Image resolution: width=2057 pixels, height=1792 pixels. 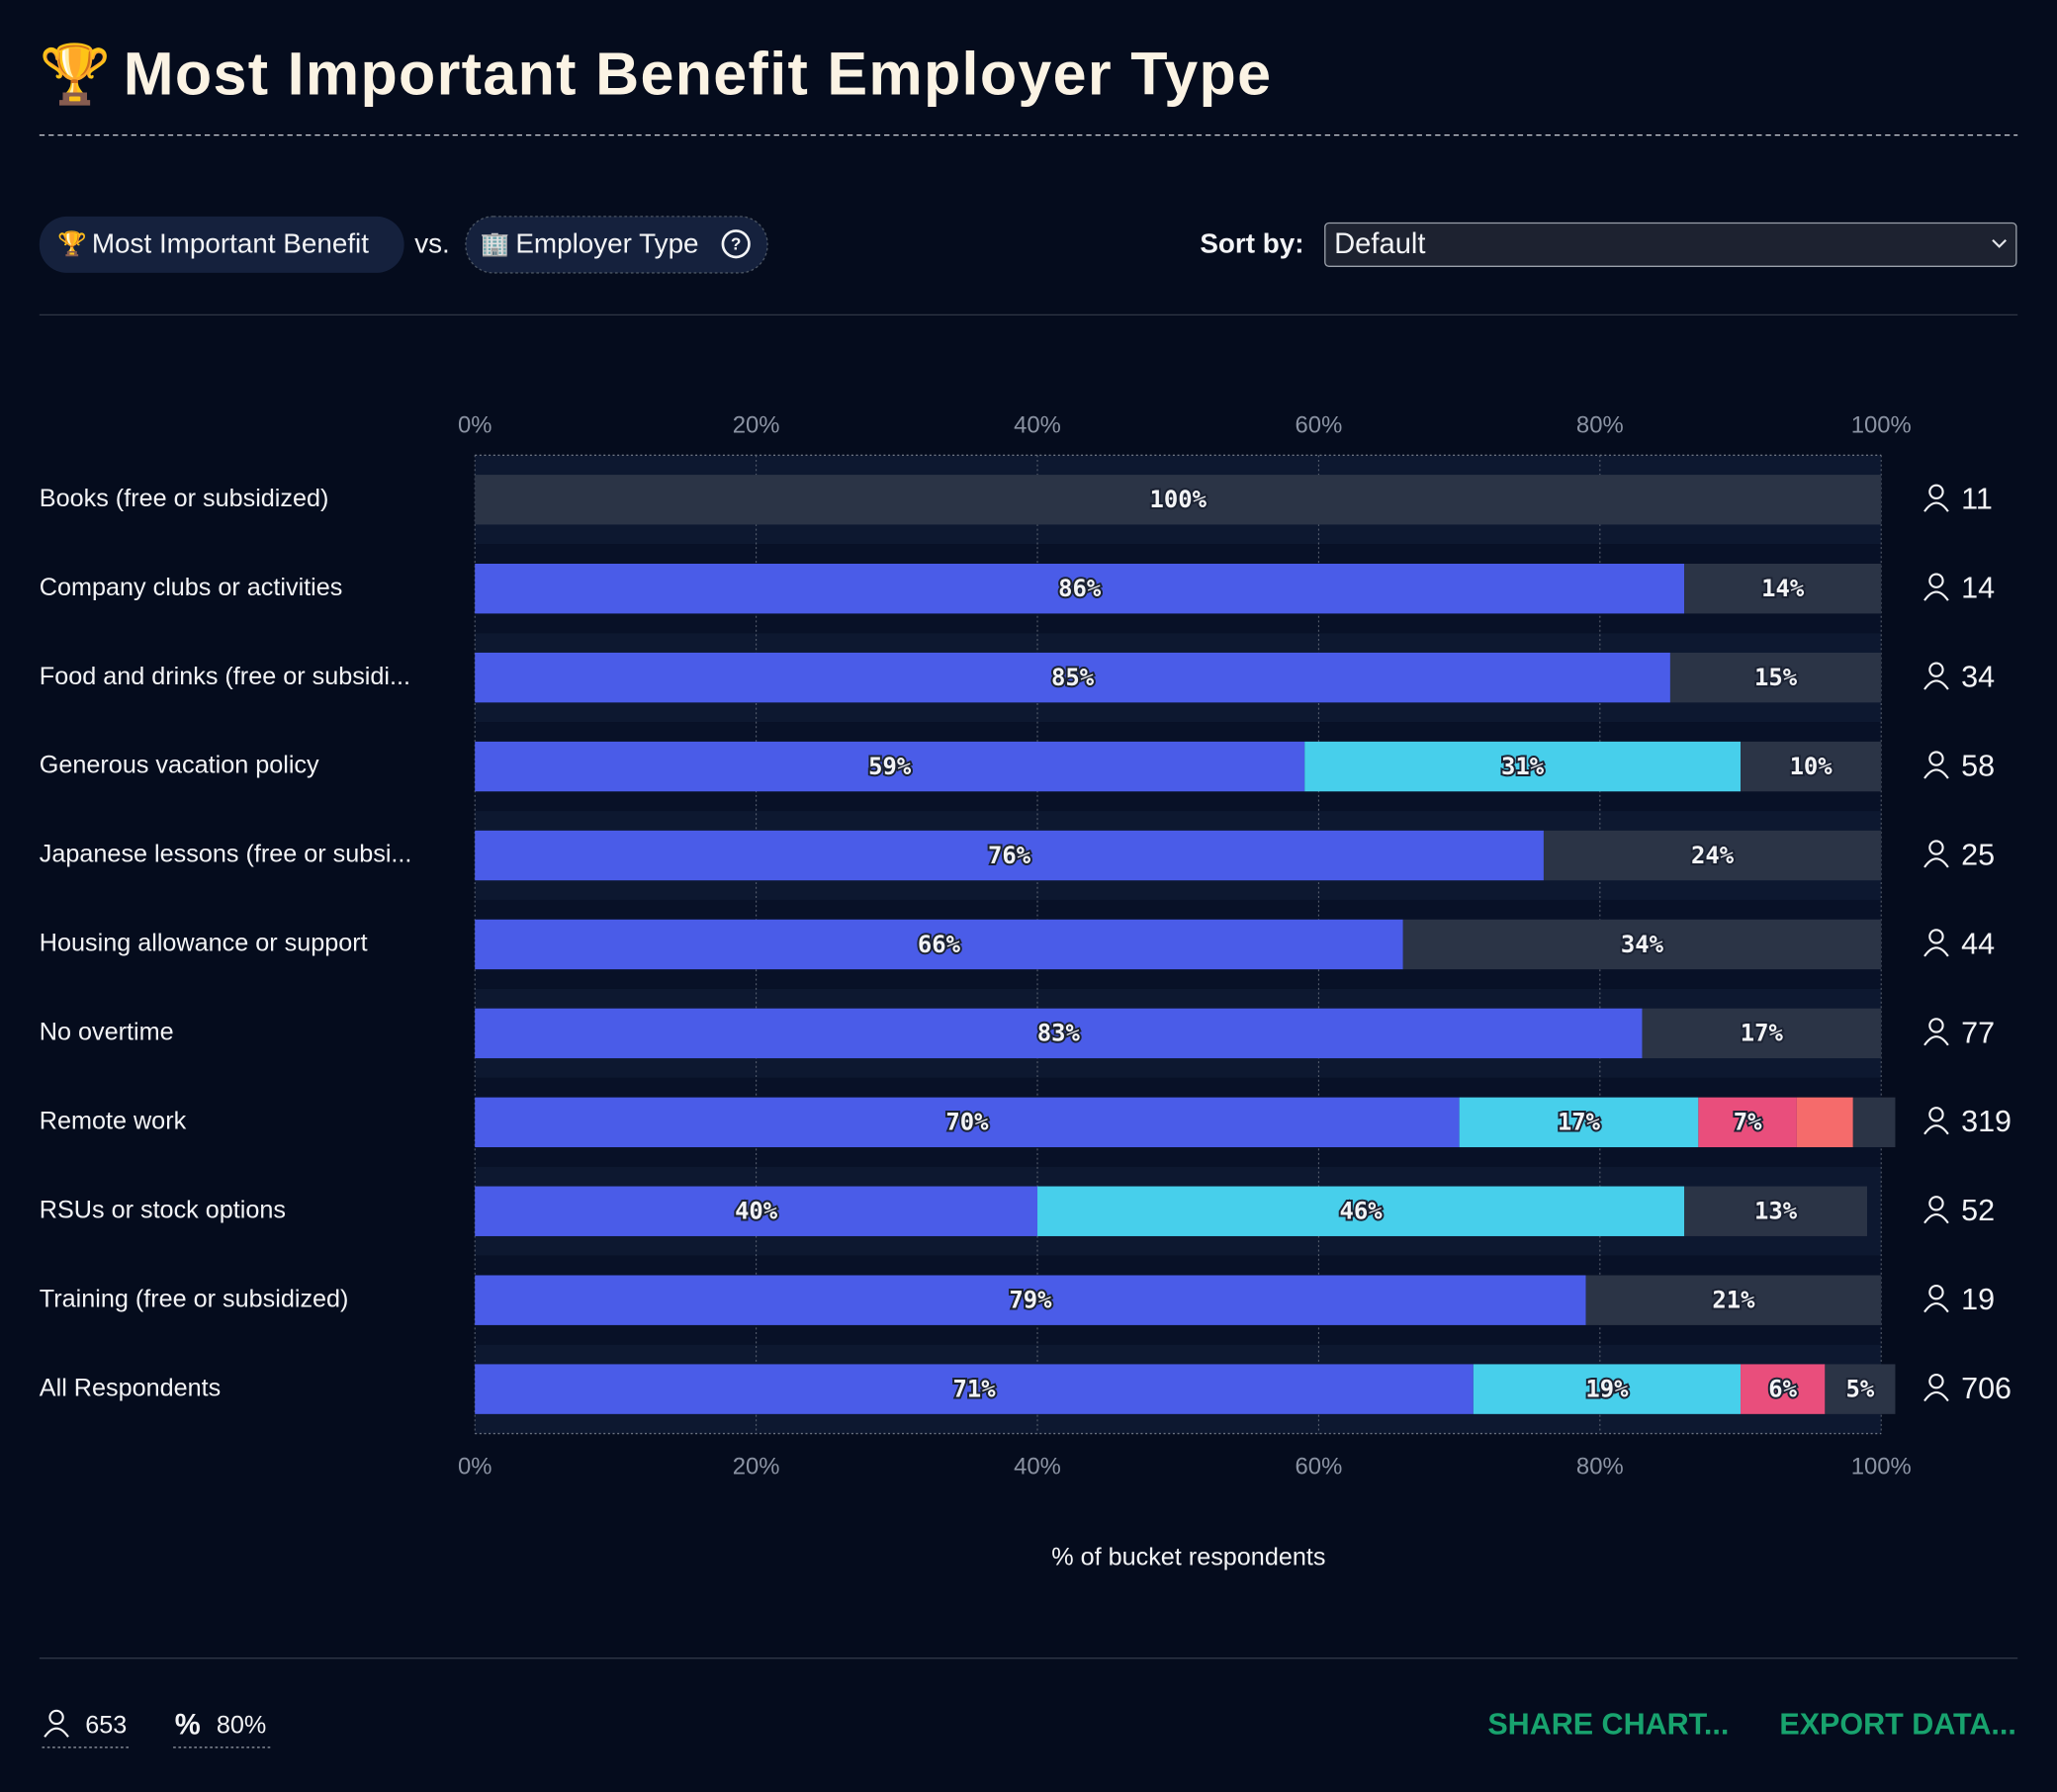 What do you see at coordinates (72, 243) in the screenshot?
I see `chip-icon: 🏆` at bounding box center [72, 243].